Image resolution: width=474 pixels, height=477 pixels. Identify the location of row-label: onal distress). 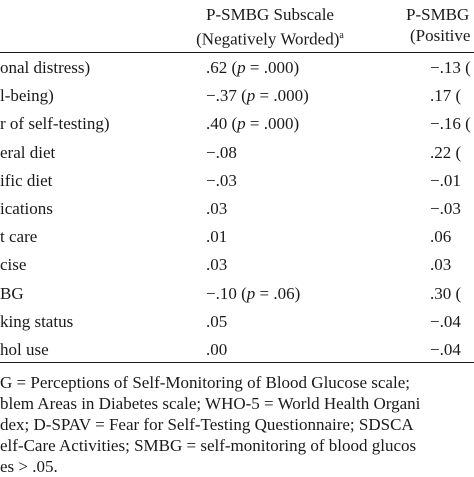
(45, 67).